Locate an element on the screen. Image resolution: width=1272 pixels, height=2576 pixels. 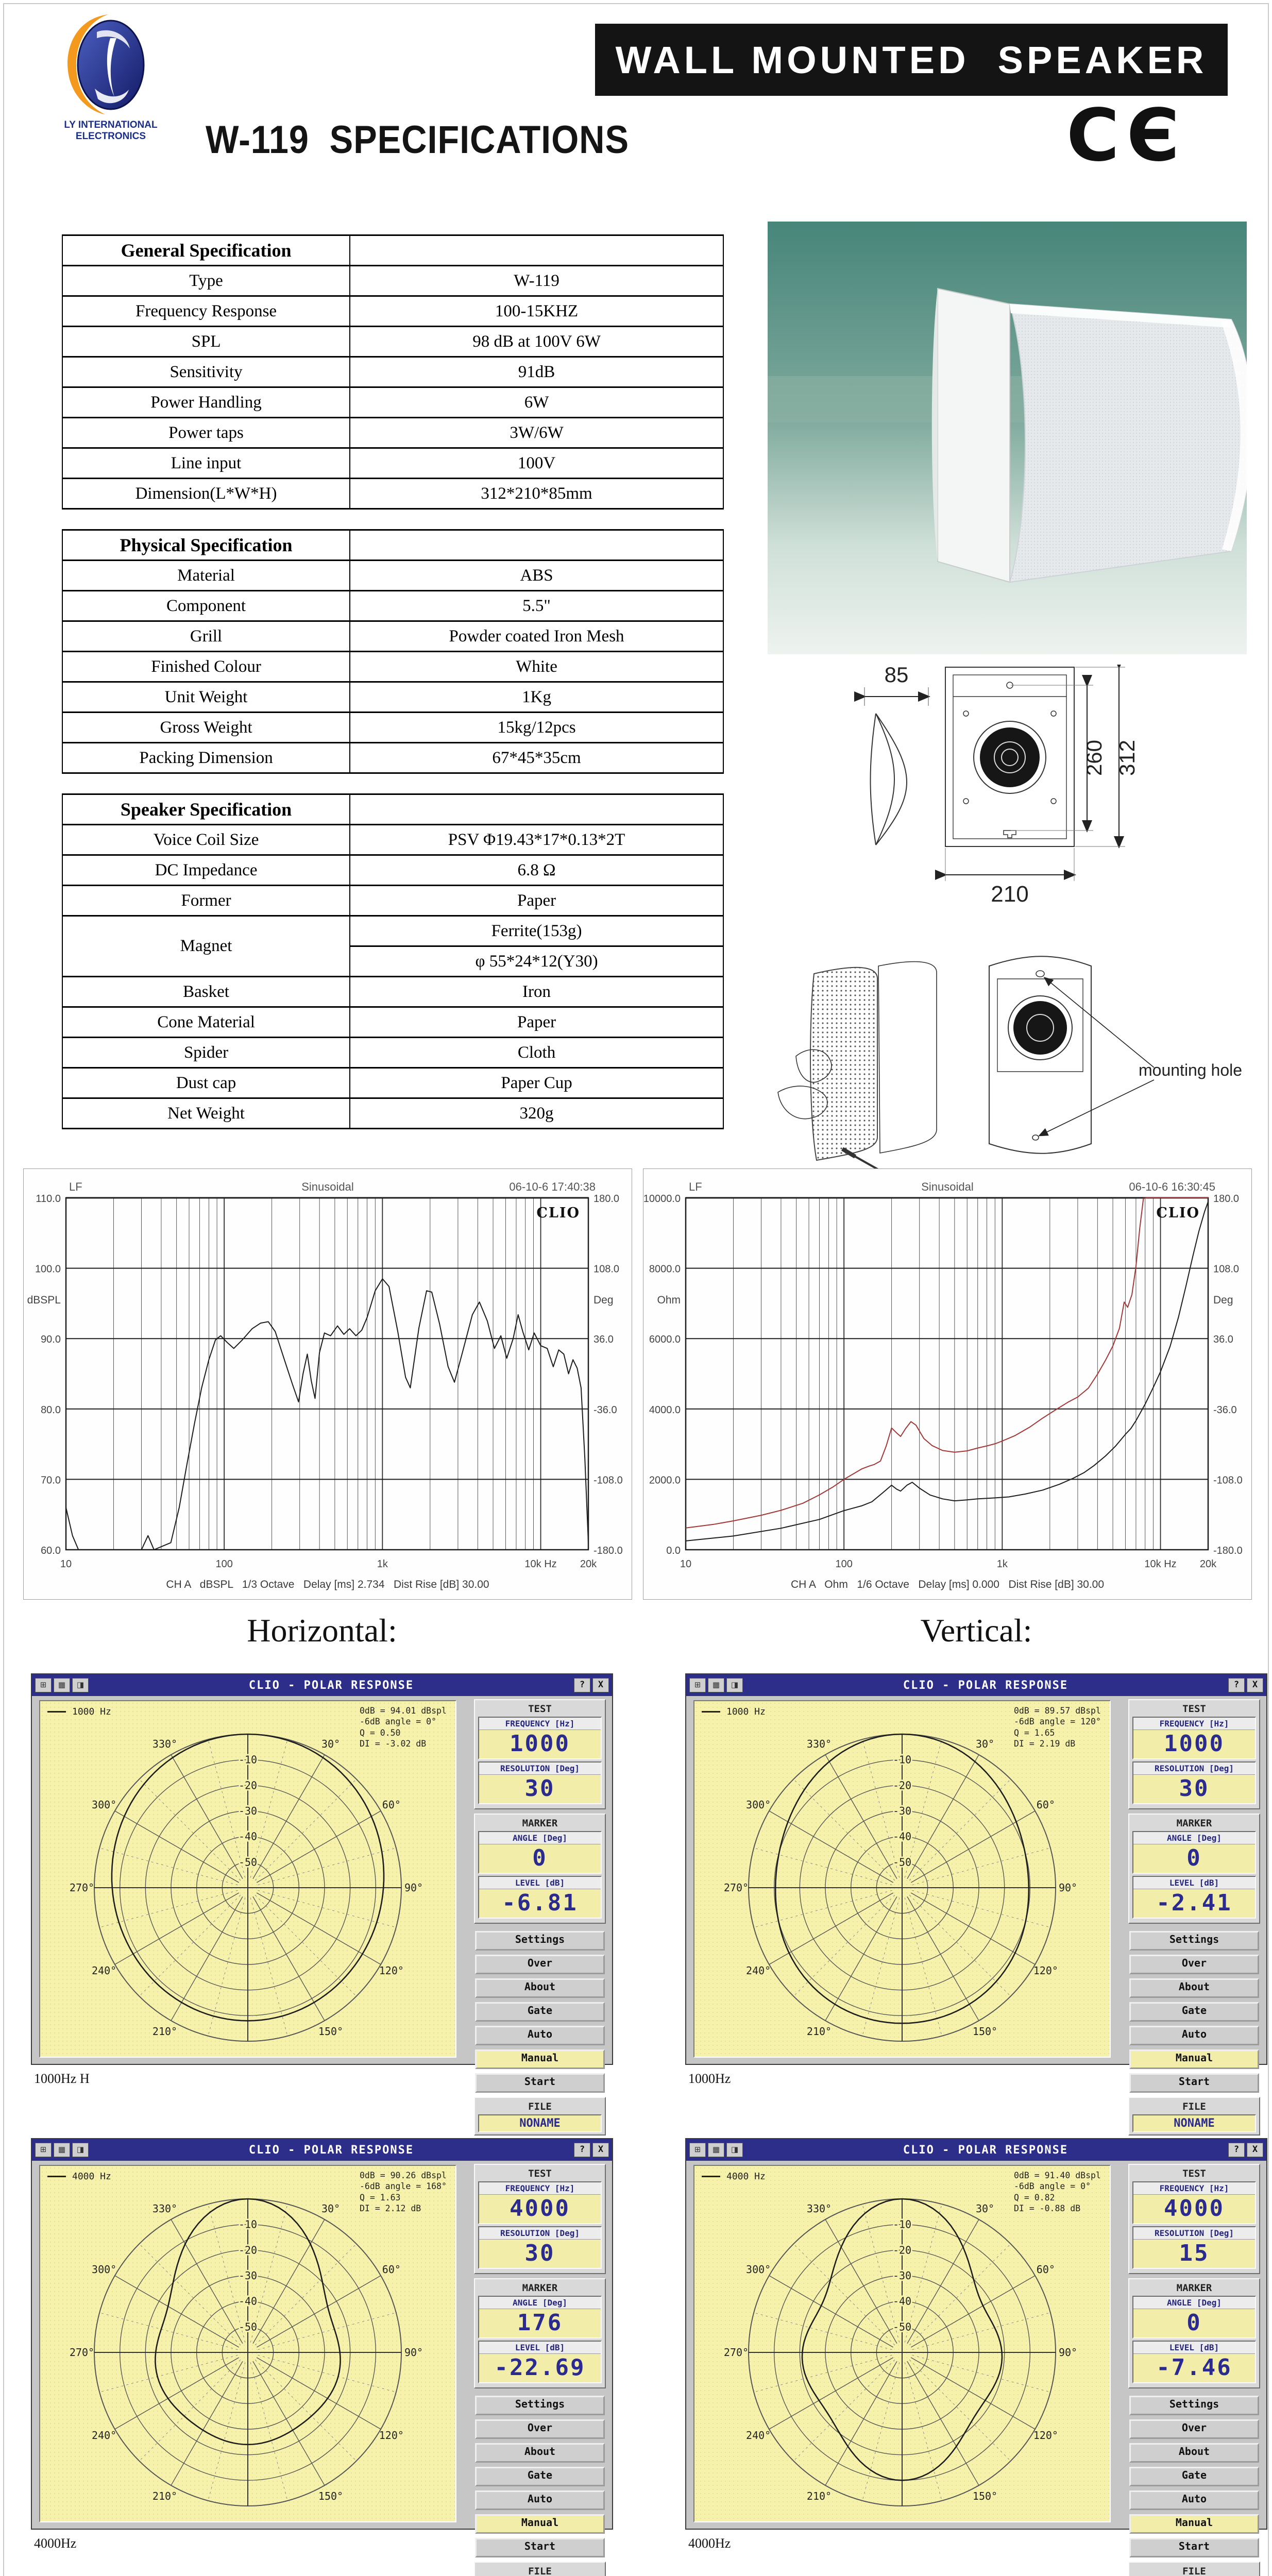
y-right-tick: -108.0 is located at coordinates (1228, 1480).